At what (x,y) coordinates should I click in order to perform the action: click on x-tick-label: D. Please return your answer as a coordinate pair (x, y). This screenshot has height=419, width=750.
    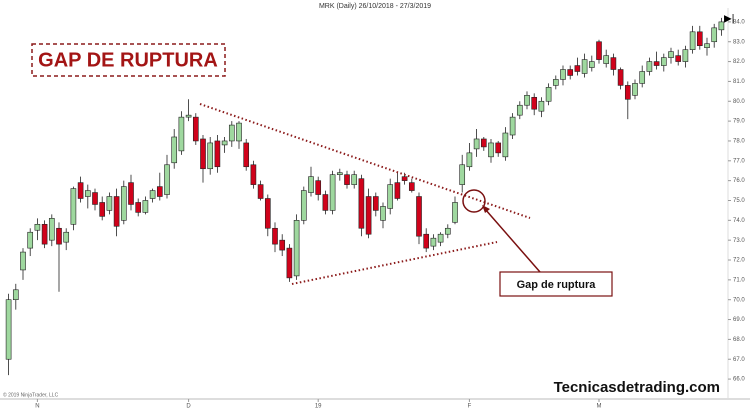
    Looking at the image, I should click on (188, 407).